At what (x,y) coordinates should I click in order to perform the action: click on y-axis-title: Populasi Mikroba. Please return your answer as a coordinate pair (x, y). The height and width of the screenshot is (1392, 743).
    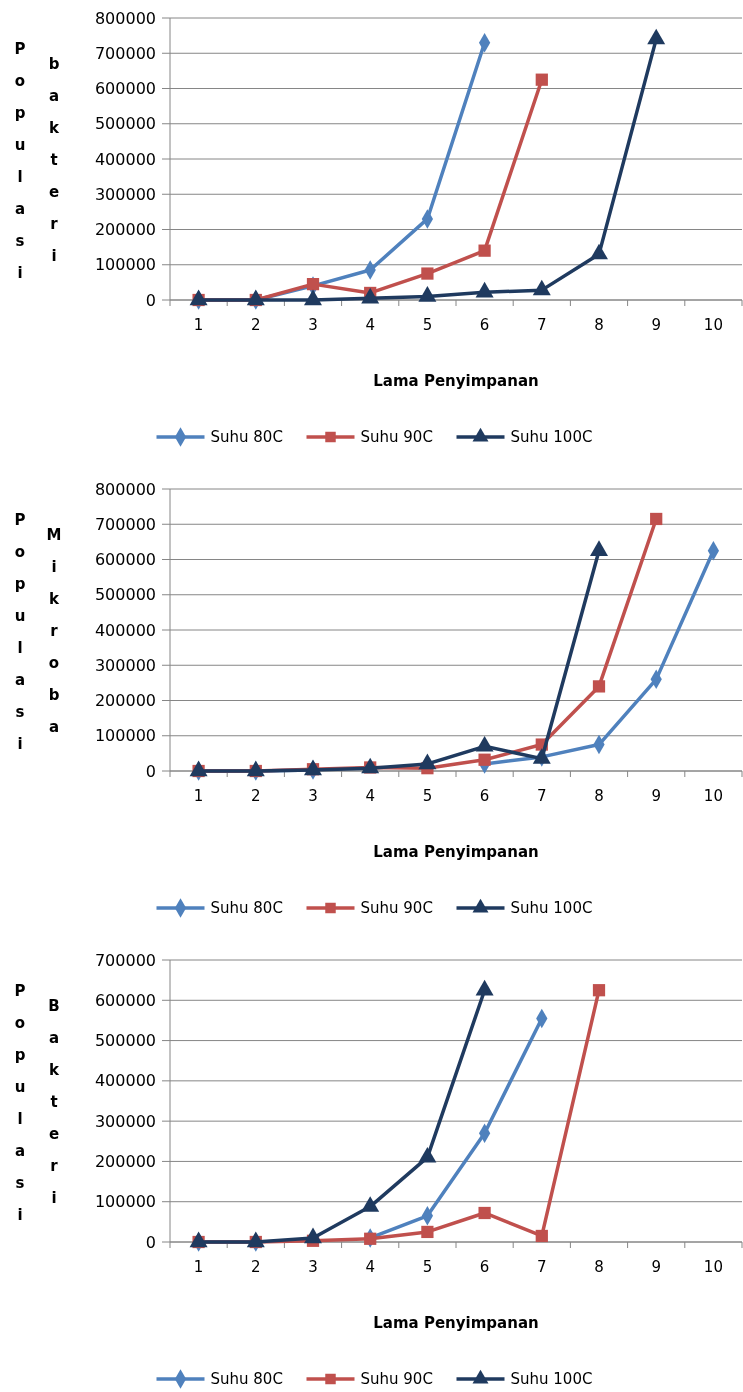
    Looking at the image, I should click on (37, 639).